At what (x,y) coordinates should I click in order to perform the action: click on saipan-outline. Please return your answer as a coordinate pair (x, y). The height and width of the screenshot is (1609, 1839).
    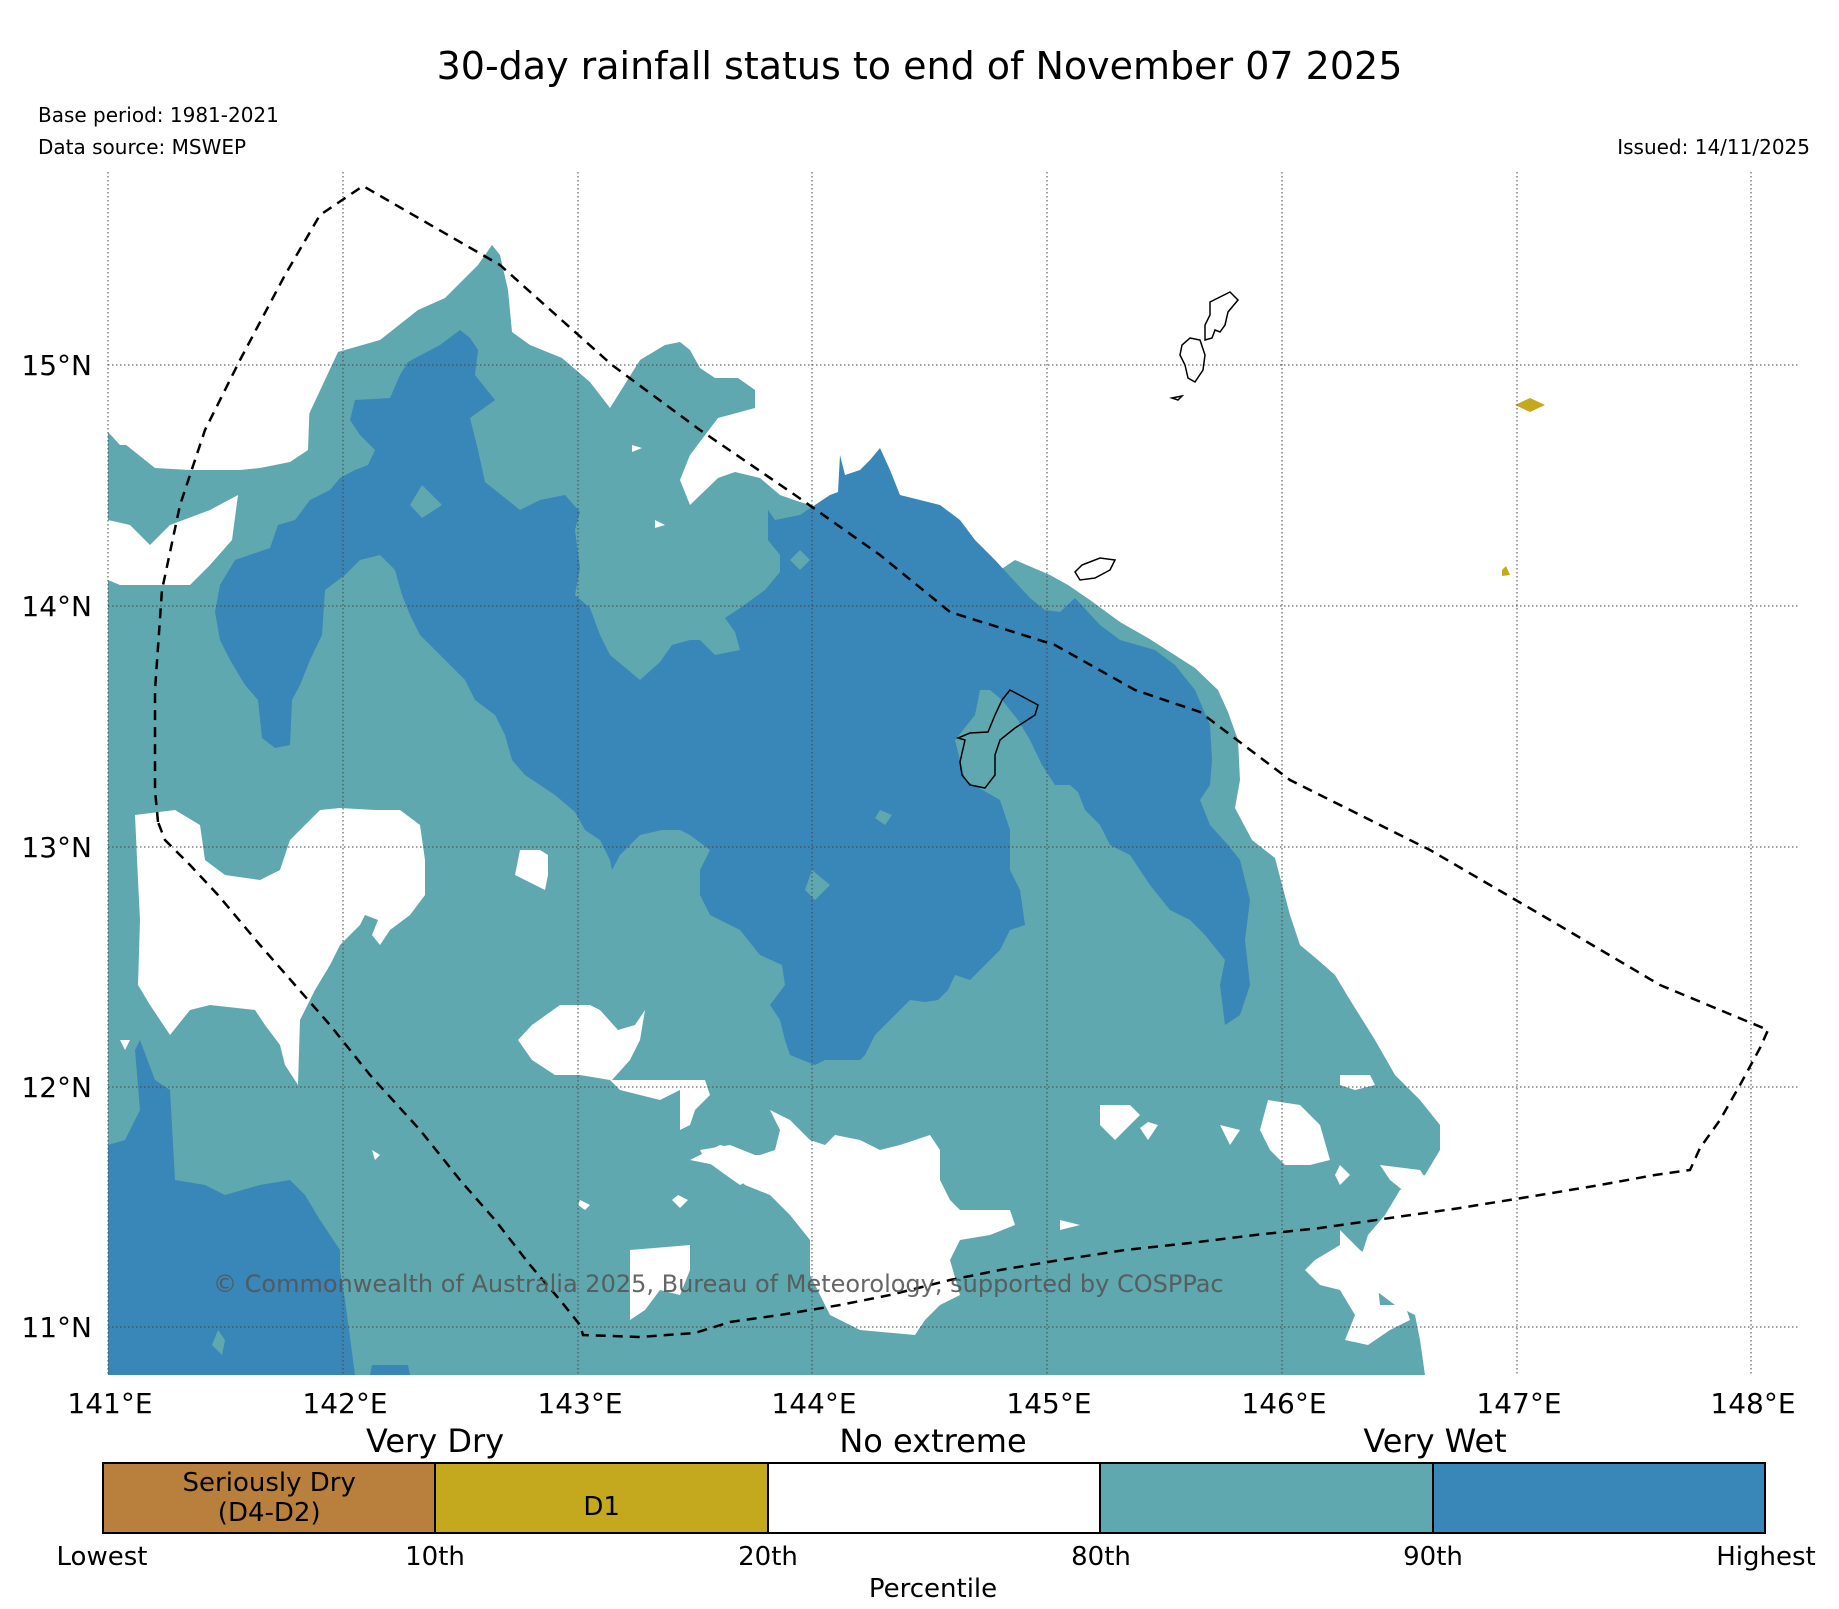
    Looking at the image, I should click on (1222, 316).